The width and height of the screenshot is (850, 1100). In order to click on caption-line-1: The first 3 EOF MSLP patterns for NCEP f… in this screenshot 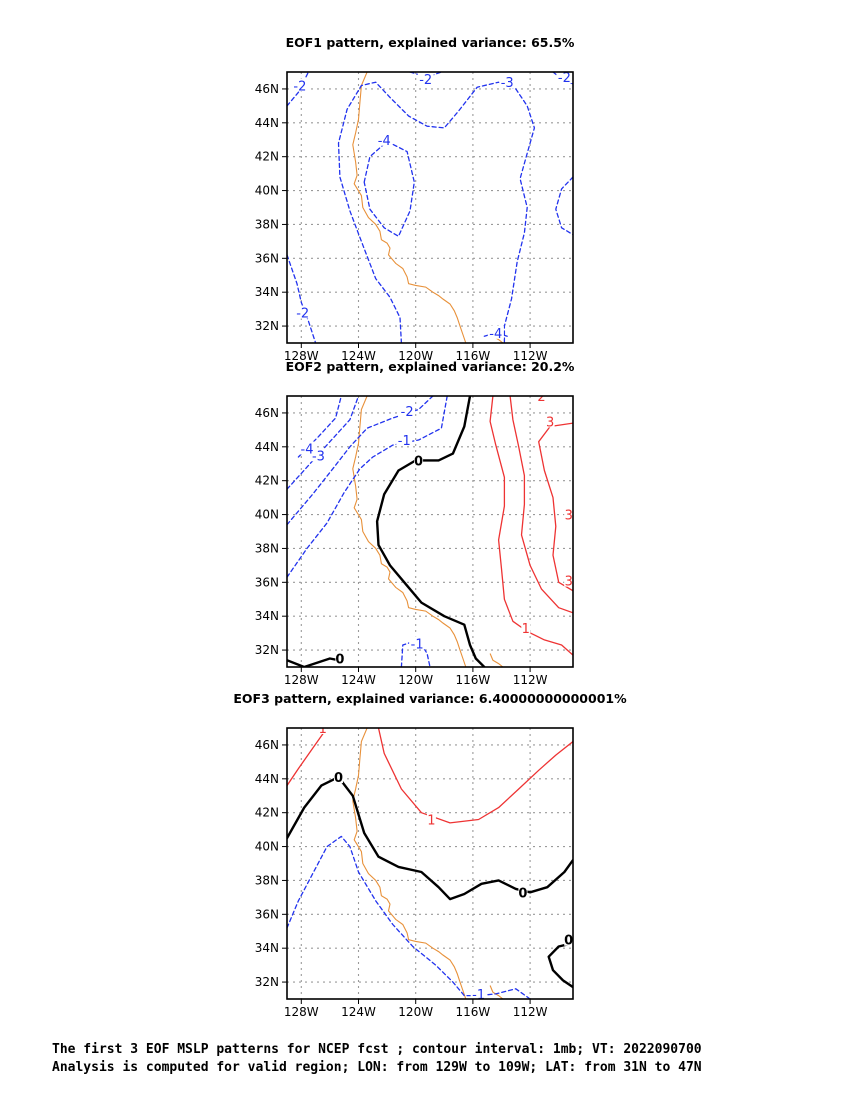, I will do `click(377, 1049)`.